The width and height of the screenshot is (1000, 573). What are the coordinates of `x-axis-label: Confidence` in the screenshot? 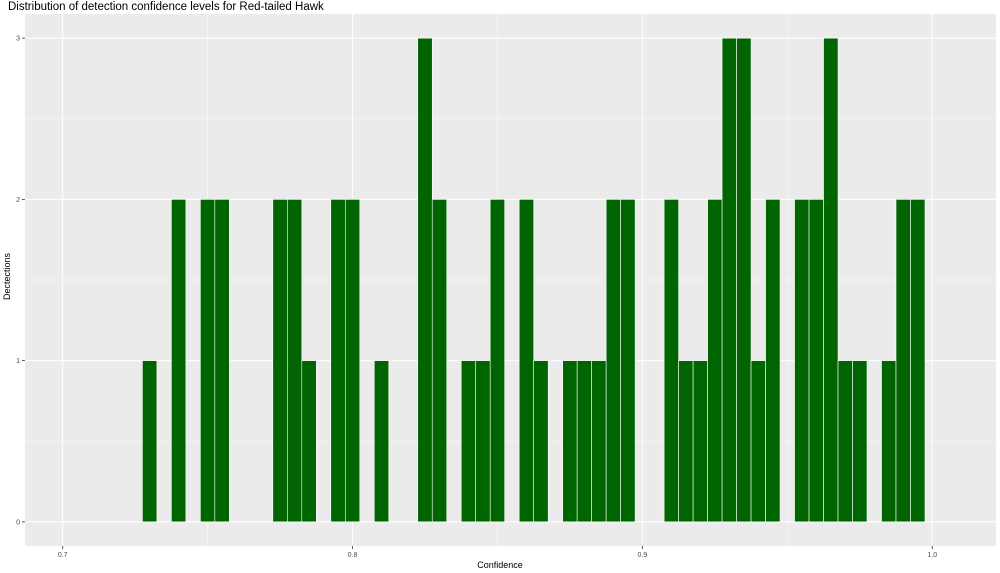 It's located at (500, 565).